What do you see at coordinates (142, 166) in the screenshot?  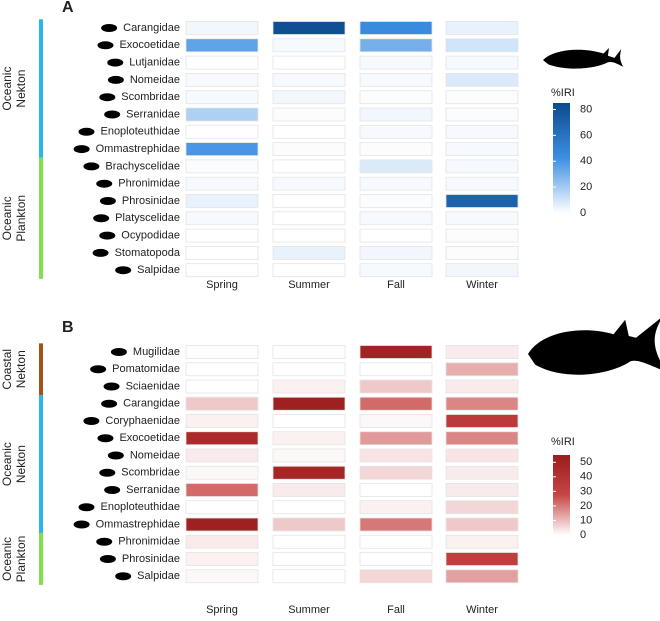 I see `row-label: Brachyscelidae` at bounding box center [142, 166].